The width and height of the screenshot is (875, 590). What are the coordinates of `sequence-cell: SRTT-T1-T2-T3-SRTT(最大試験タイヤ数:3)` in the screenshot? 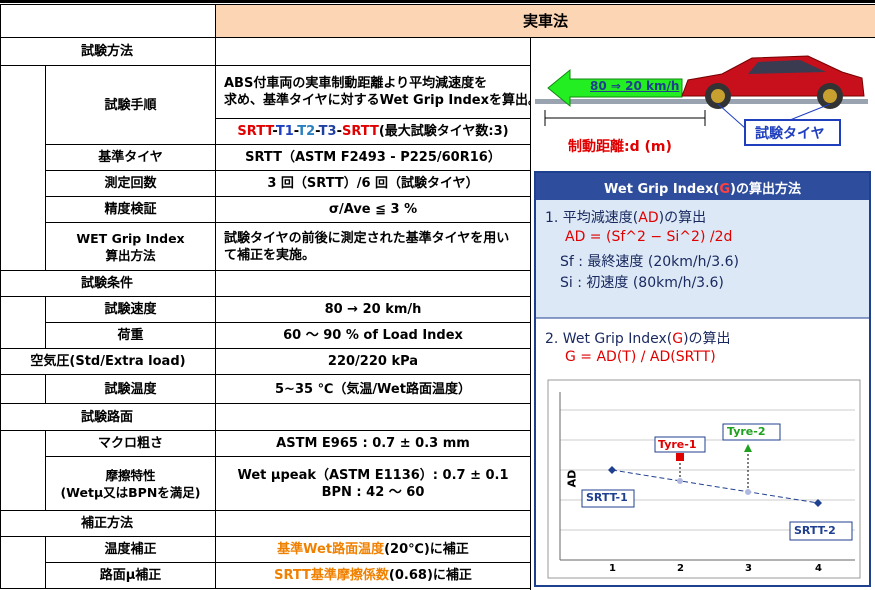 It's located at (373, 131).